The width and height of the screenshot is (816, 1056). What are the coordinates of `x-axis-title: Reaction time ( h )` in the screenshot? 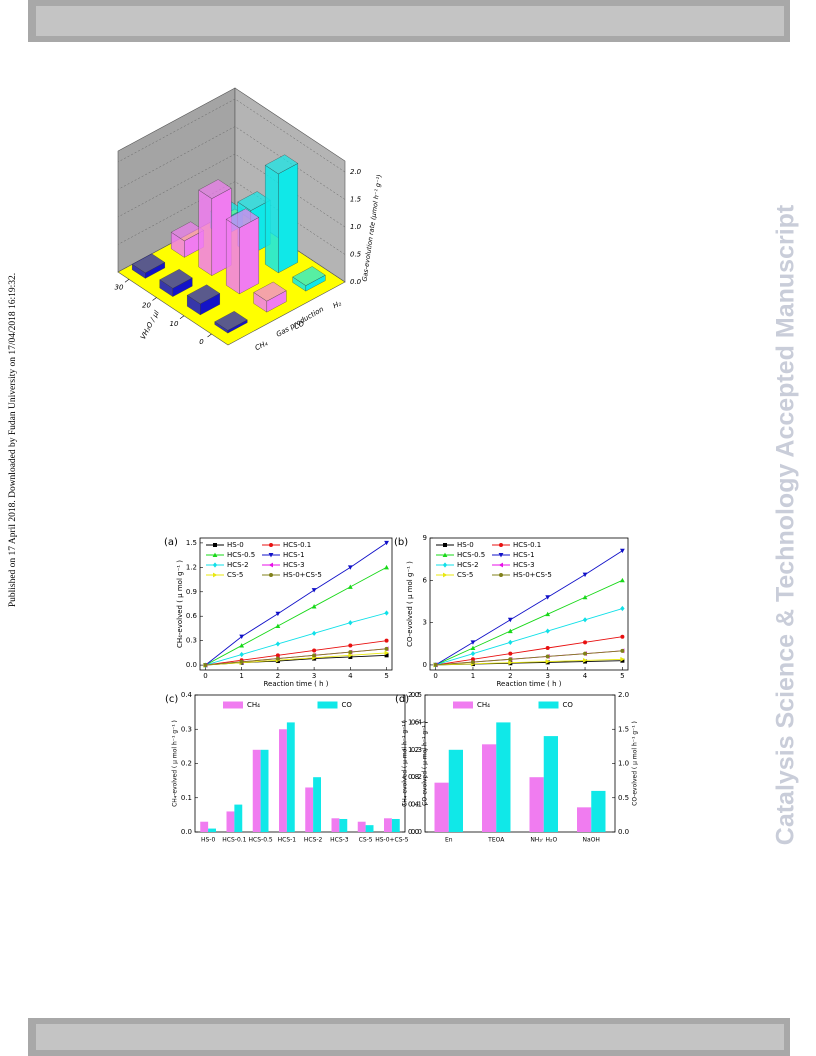 It's located at (295, 684).